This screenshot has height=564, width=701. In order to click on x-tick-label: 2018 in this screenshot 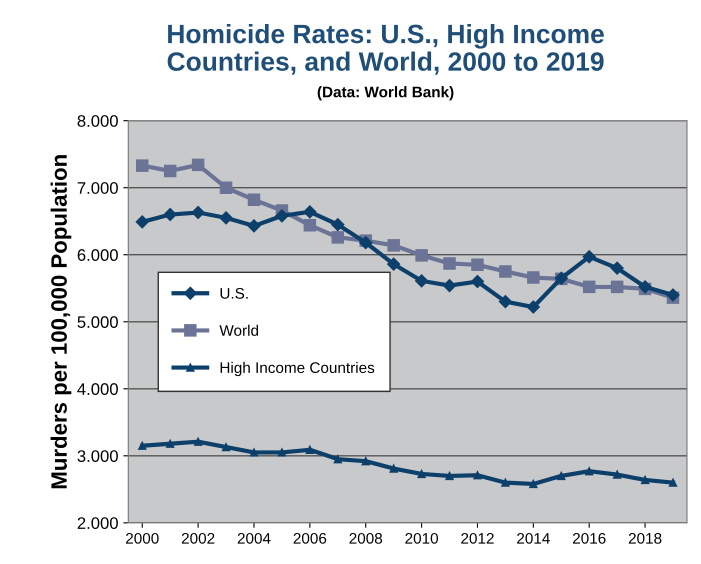, I will do `click(645, 538)`.